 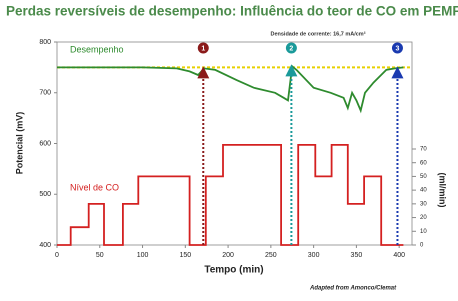 I want to click on y2-tick-label: 60, so click(x=423, y=163).